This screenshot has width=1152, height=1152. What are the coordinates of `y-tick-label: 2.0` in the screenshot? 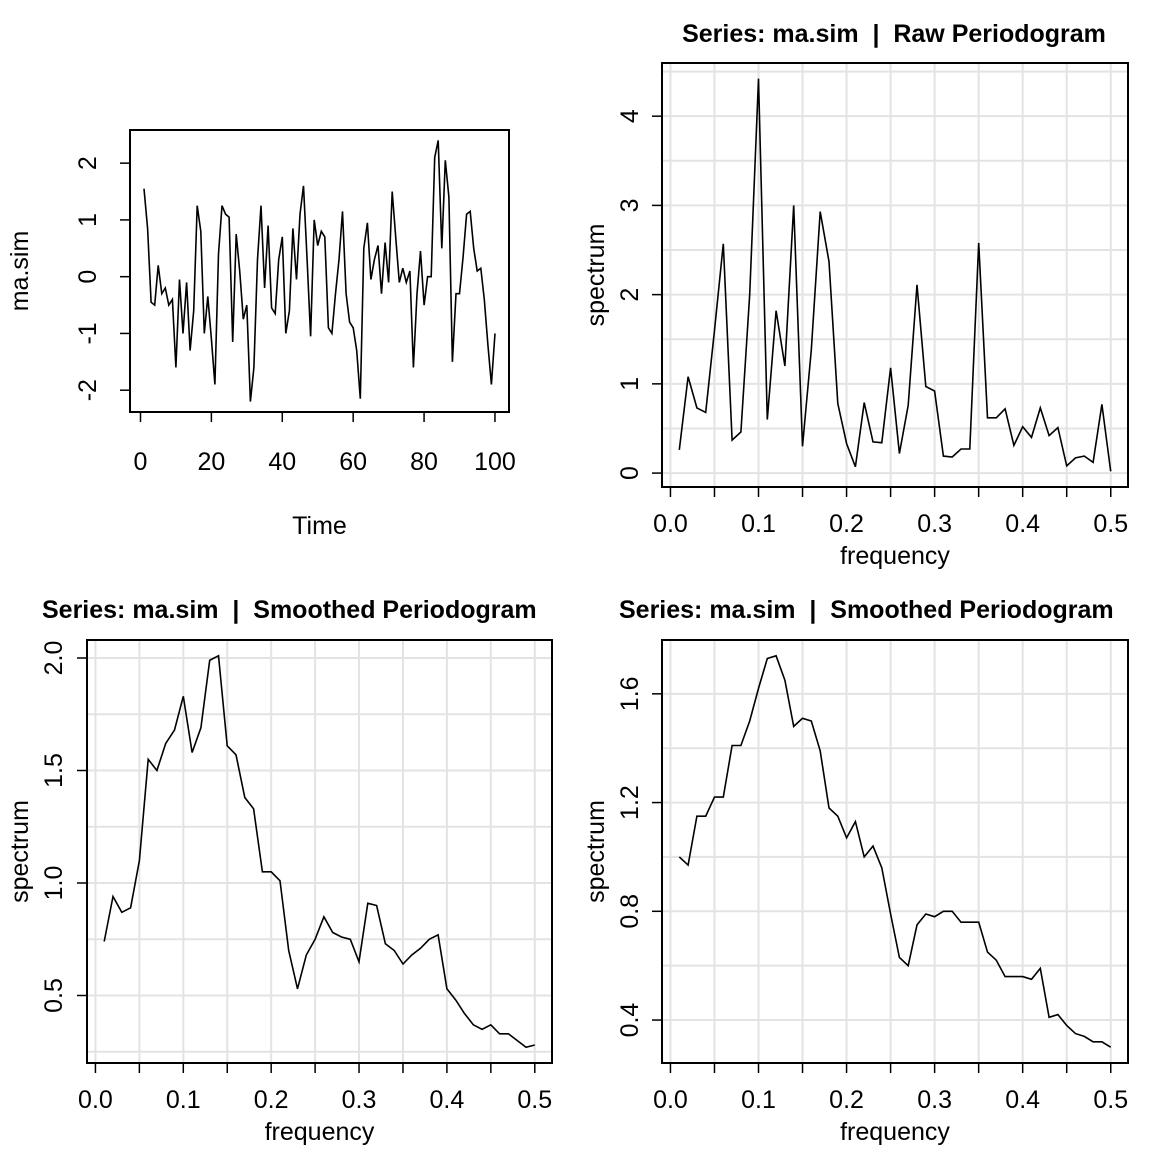 It's located at (54, 658).